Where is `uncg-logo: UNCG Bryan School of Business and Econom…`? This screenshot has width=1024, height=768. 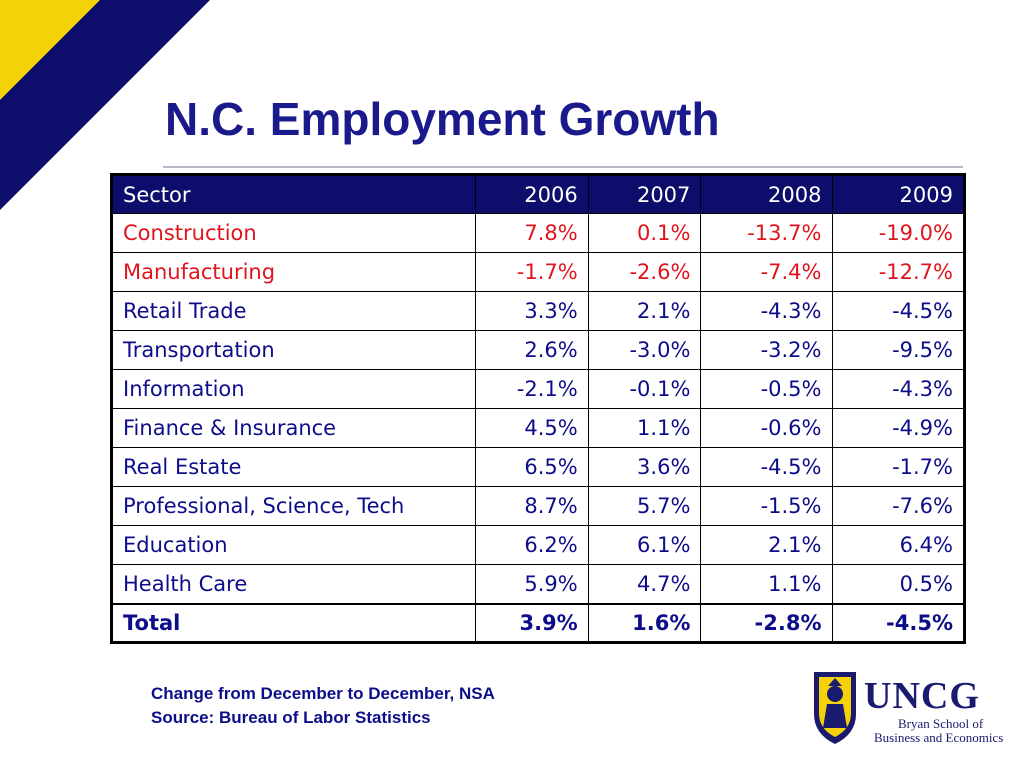
uncg-logo: UNCG Bryan School of Business and Econom… is located at coordinates (906, 709).